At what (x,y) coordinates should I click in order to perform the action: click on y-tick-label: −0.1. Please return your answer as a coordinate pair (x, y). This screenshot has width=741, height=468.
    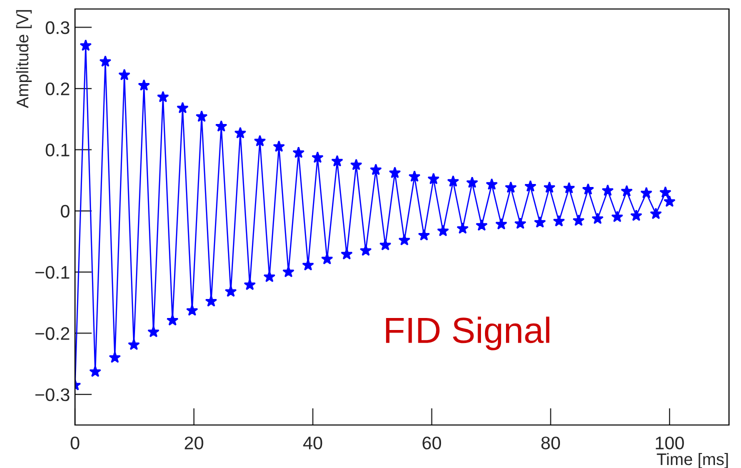
    Looking at the image, I should click on (52, 272).